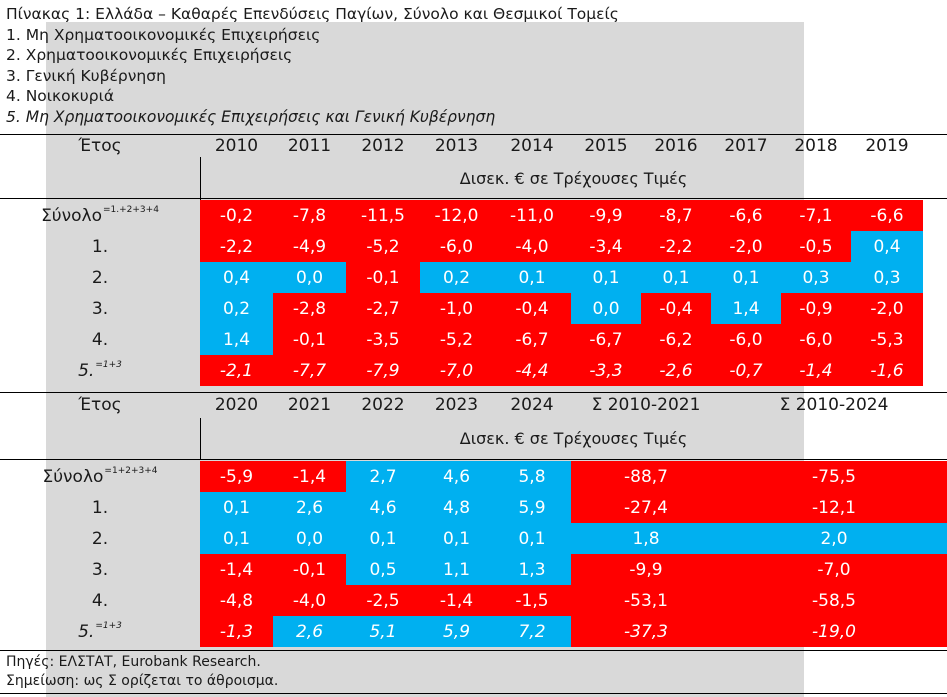 The image size is (947, 697). I want to click on year-header-2014: 2014, so click(532, 146).